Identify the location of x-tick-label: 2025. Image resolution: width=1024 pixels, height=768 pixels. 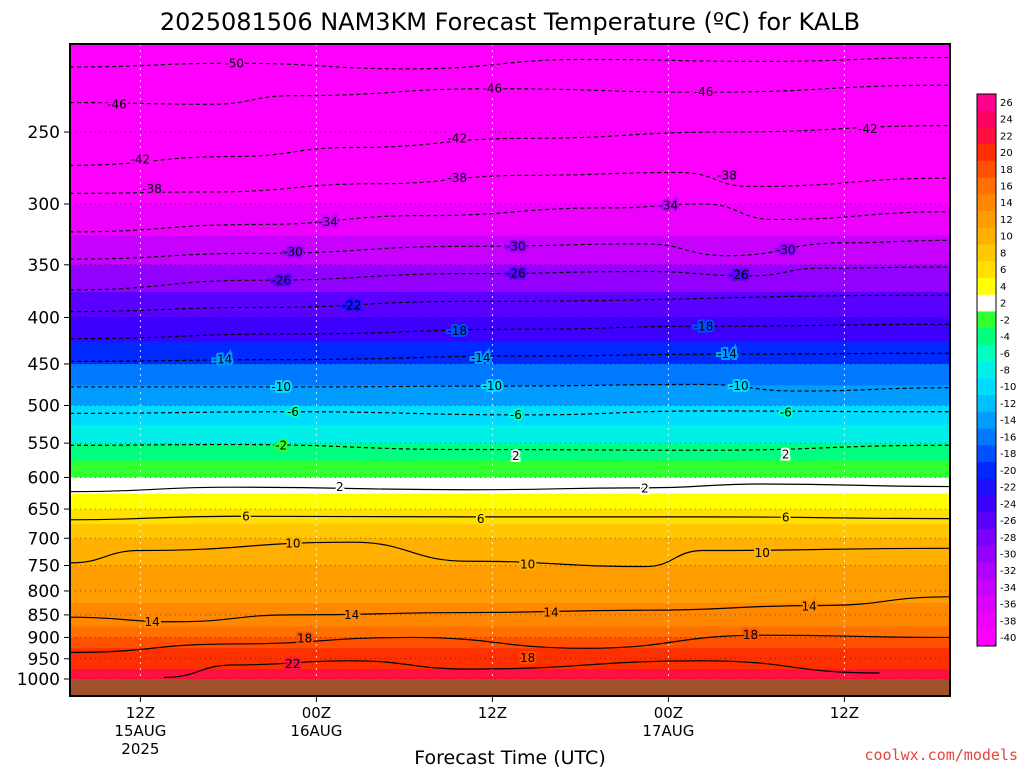
(140, 749).